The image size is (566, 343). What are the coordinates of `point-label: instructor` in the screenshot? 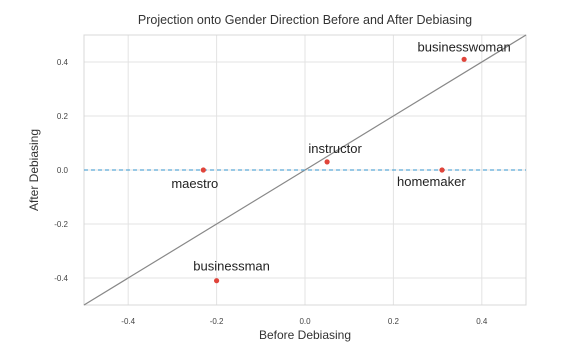 It's located at (335, 148).